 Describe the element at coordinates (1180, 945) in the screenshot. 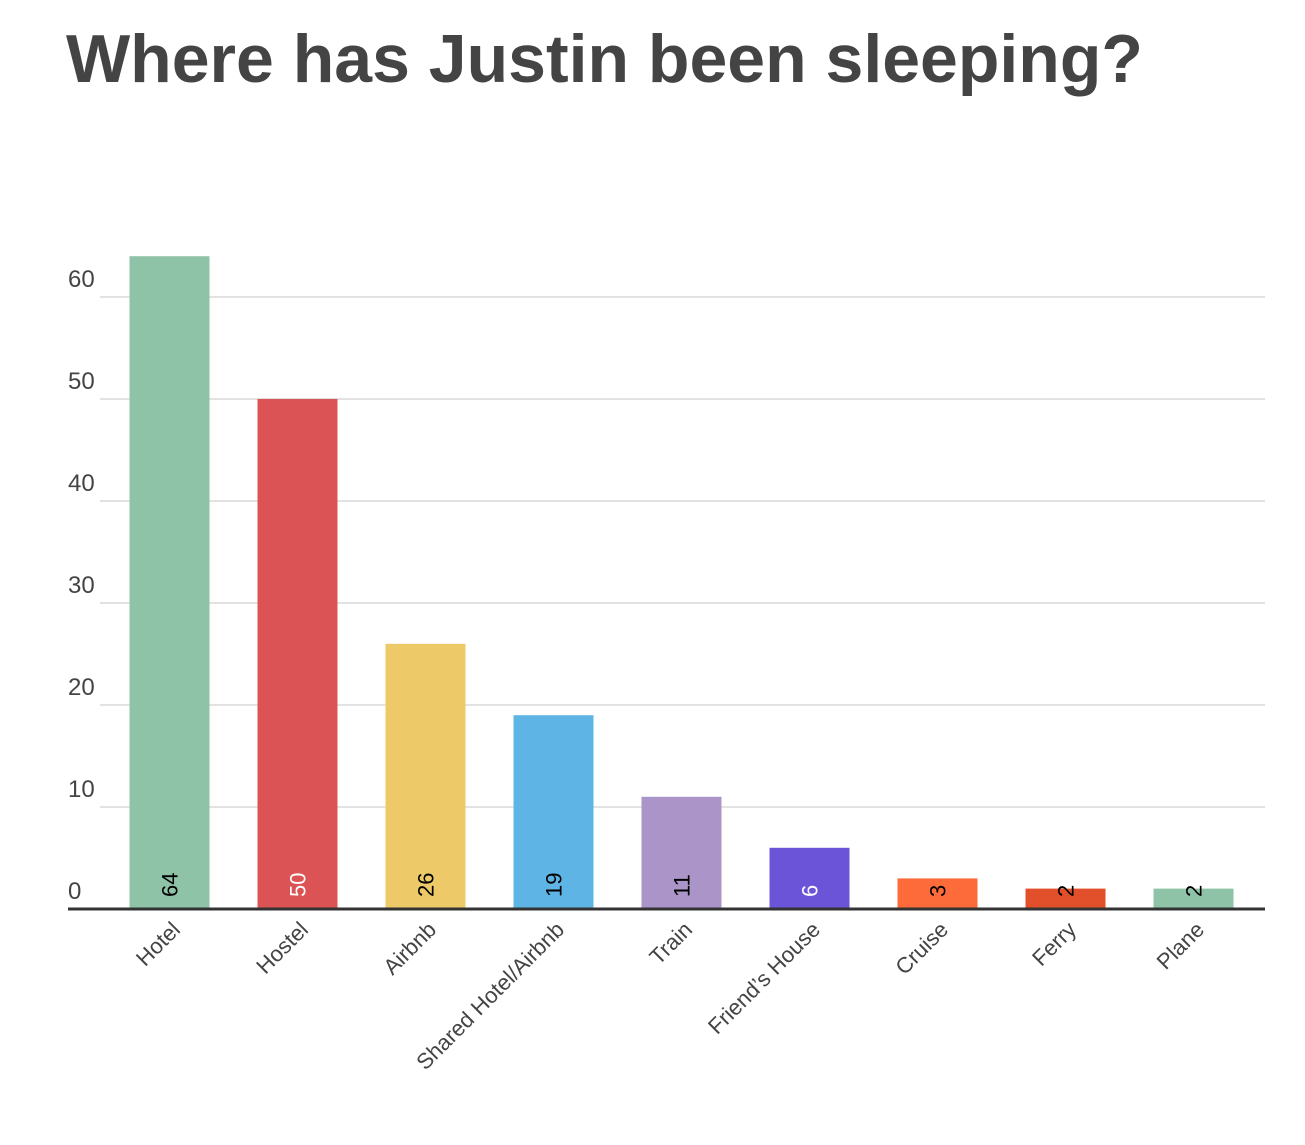

I see `x-tick-label: Plane` at that location.